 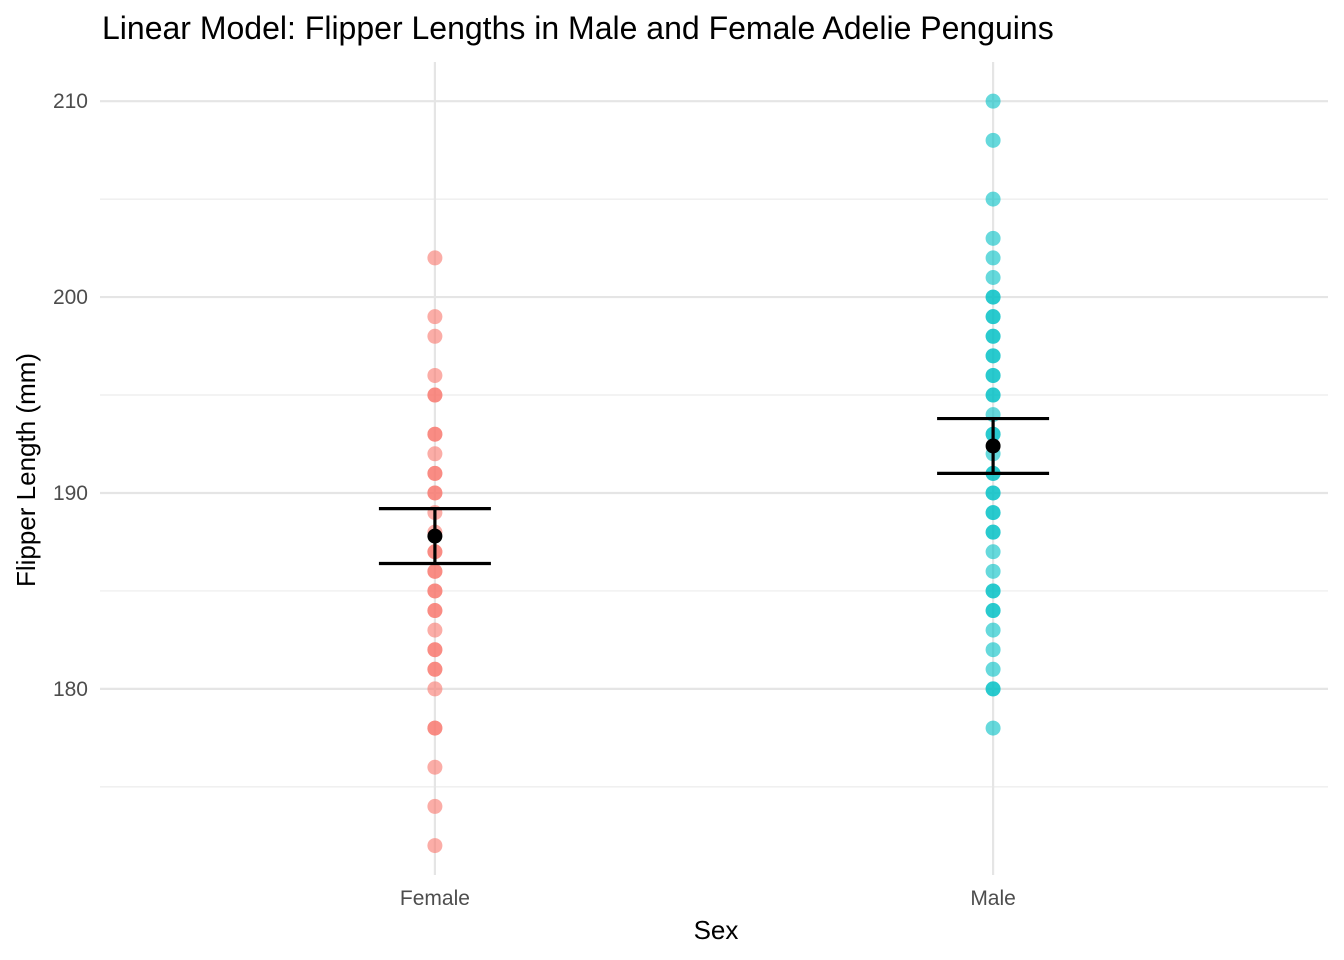 I want to click on x-tick-label: Female, so click(x=435, y=898).